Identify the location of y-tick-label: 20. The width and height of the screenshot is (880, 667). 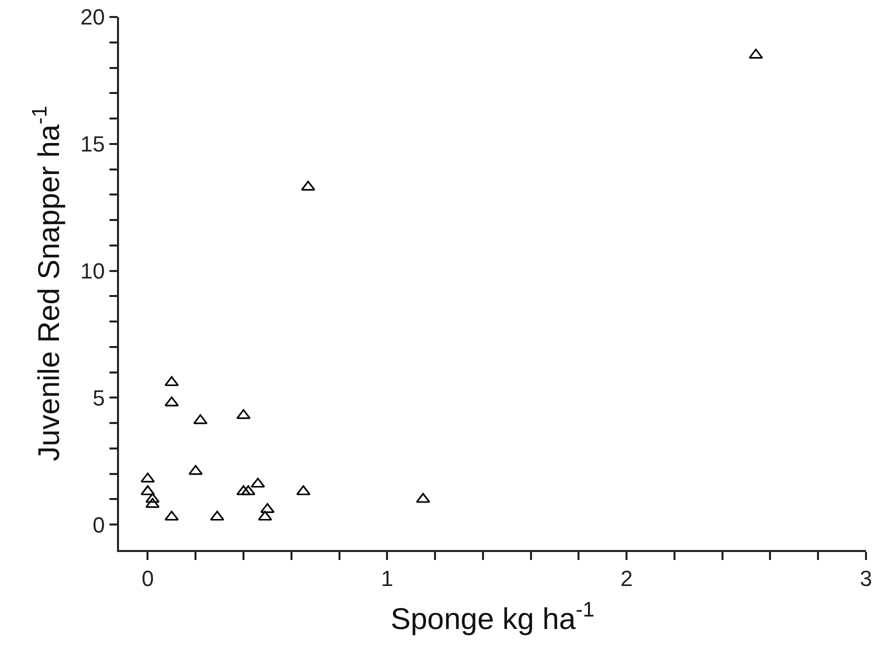
(92, 17).